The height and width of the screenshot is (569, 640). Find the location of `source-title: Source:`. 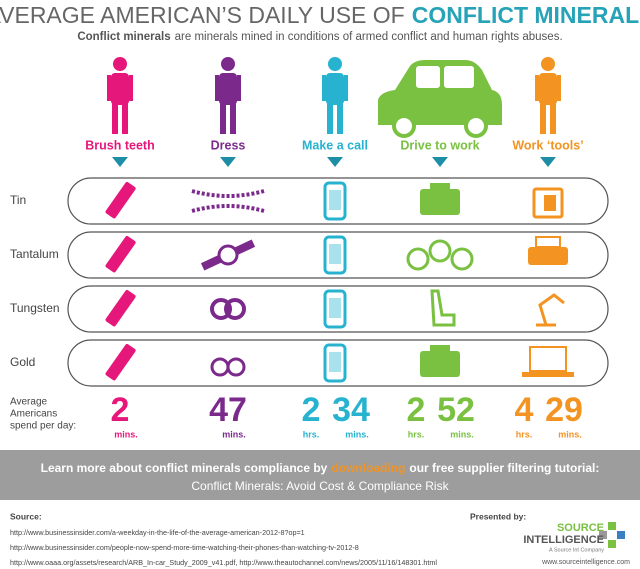

source-title: Source: is located at coordinates (26, 516).